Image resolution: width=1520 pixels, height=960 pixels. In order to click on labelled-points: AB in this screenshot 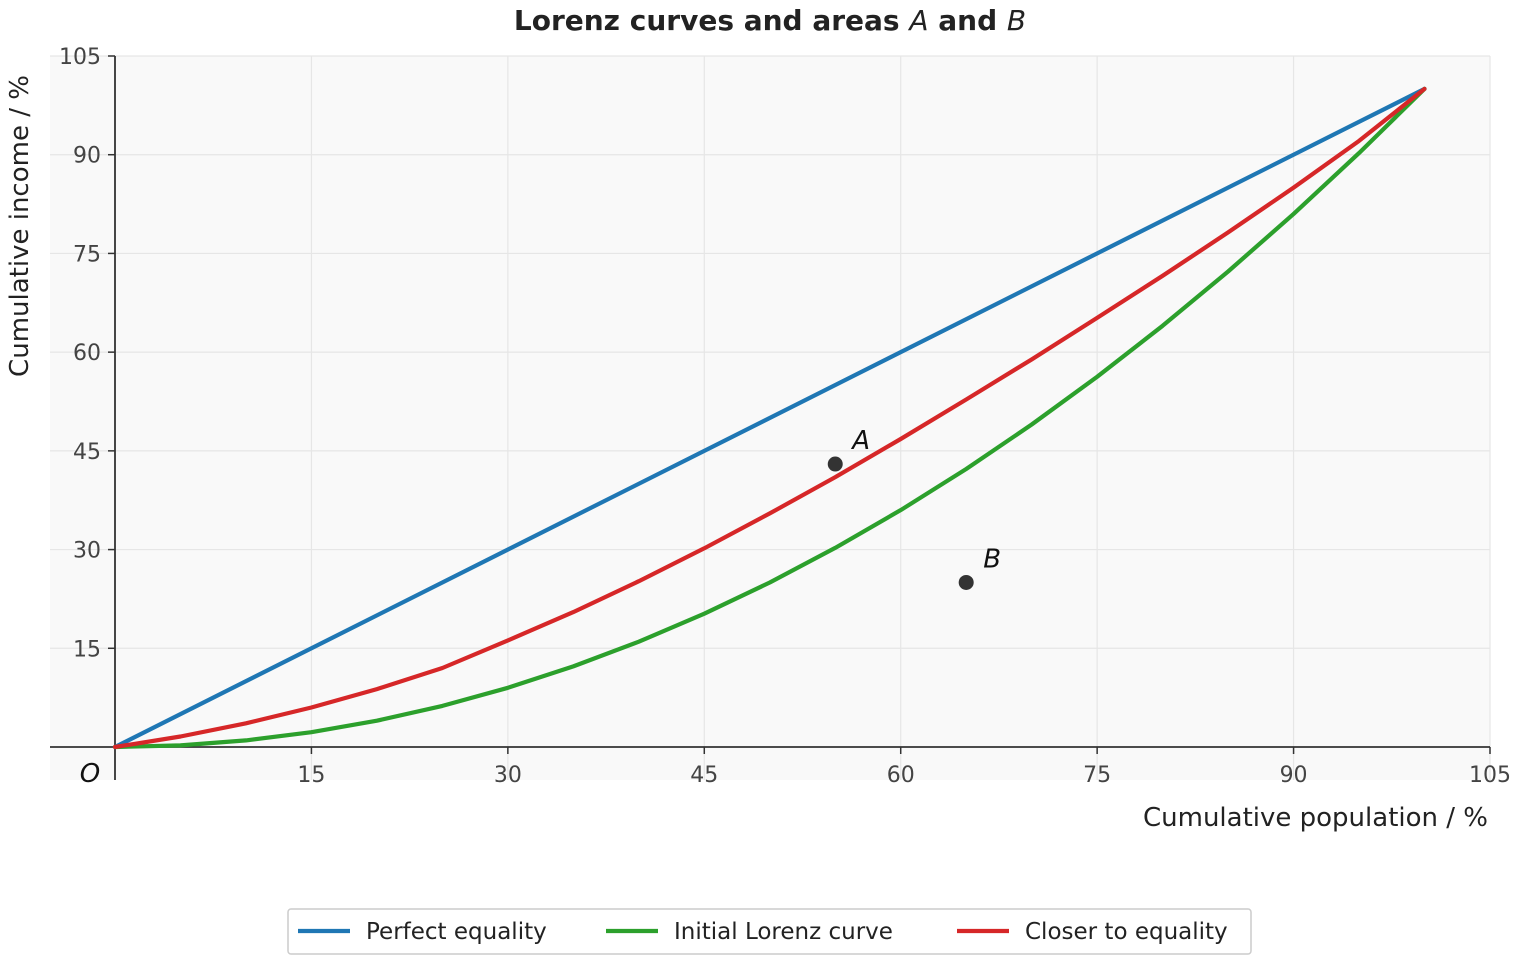, I will do `click(914, 508)`.